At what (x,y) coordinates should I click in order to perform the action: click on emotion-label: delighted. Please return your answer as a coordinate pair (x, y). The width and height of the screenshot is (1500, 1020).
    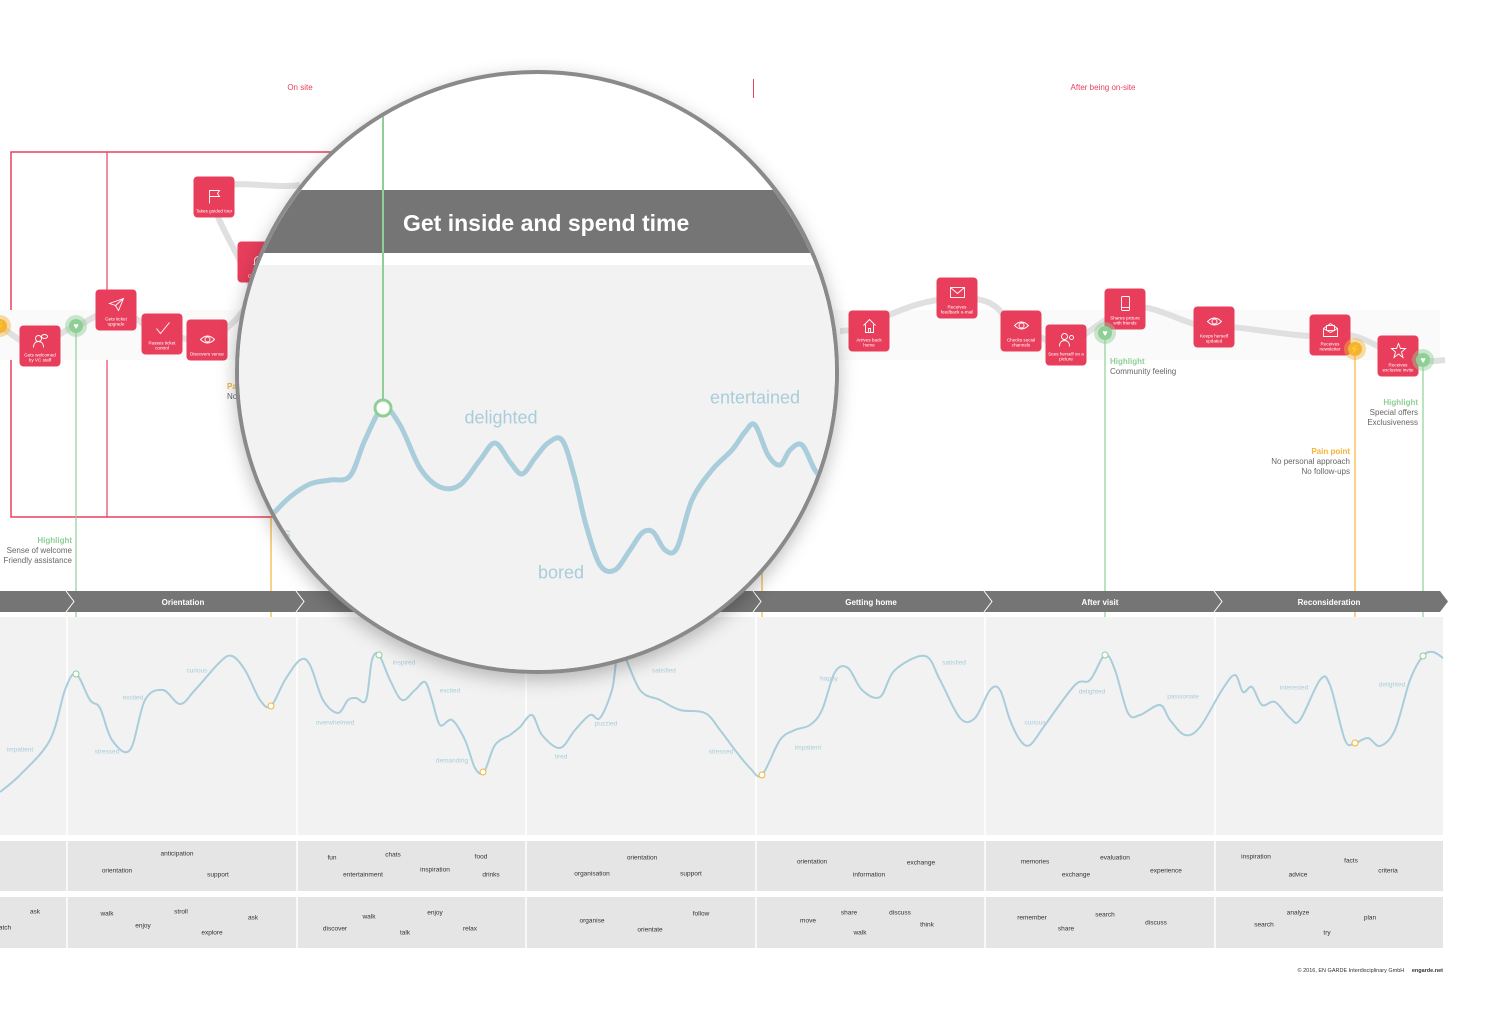
    Looking at the image, I should click on (1392, 685).